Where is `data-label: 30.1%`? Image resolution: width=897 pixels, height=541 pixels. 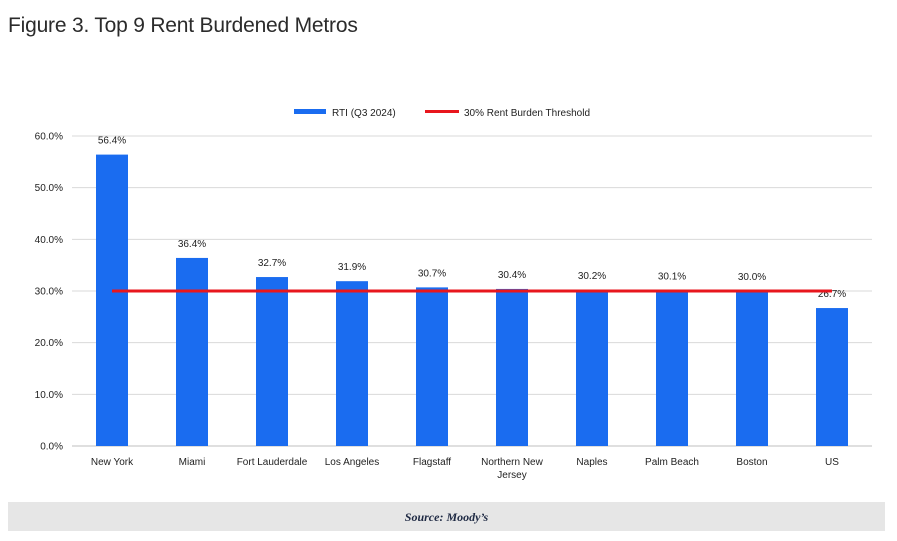
data-label: 30.1% is located at coordinates (672, 276).